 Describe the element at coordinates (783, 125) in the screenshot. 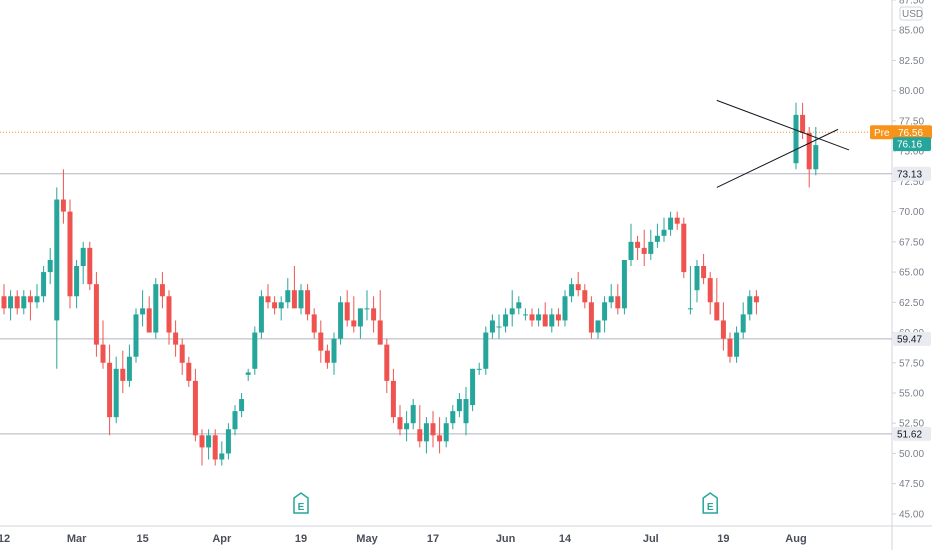

I see `triangle-upper-line` at that location.